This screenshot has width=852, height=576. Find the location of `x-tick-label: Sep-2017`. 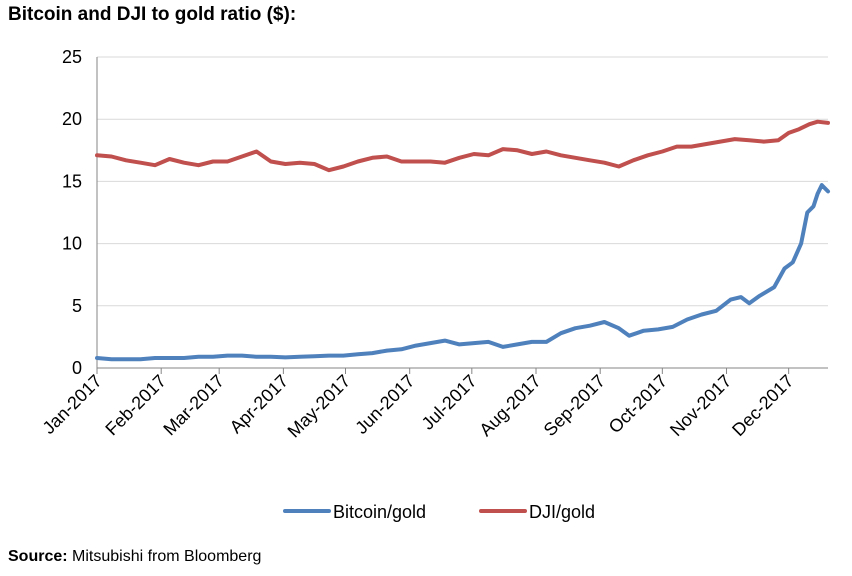

x-tick-label: Sep-2017 is located at coordinates (574, 405).